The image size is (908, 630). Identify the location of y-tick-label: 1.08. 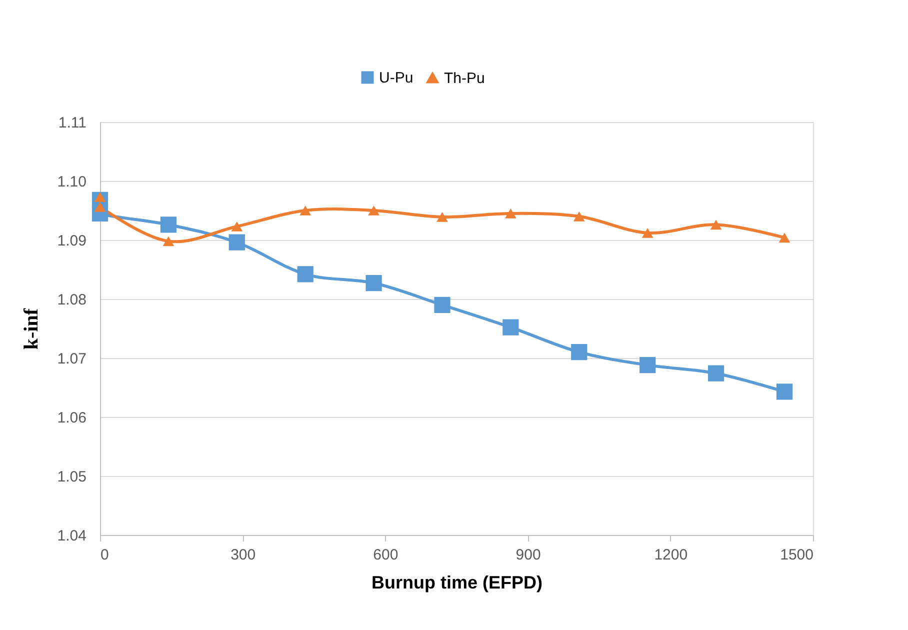
(71, 300).